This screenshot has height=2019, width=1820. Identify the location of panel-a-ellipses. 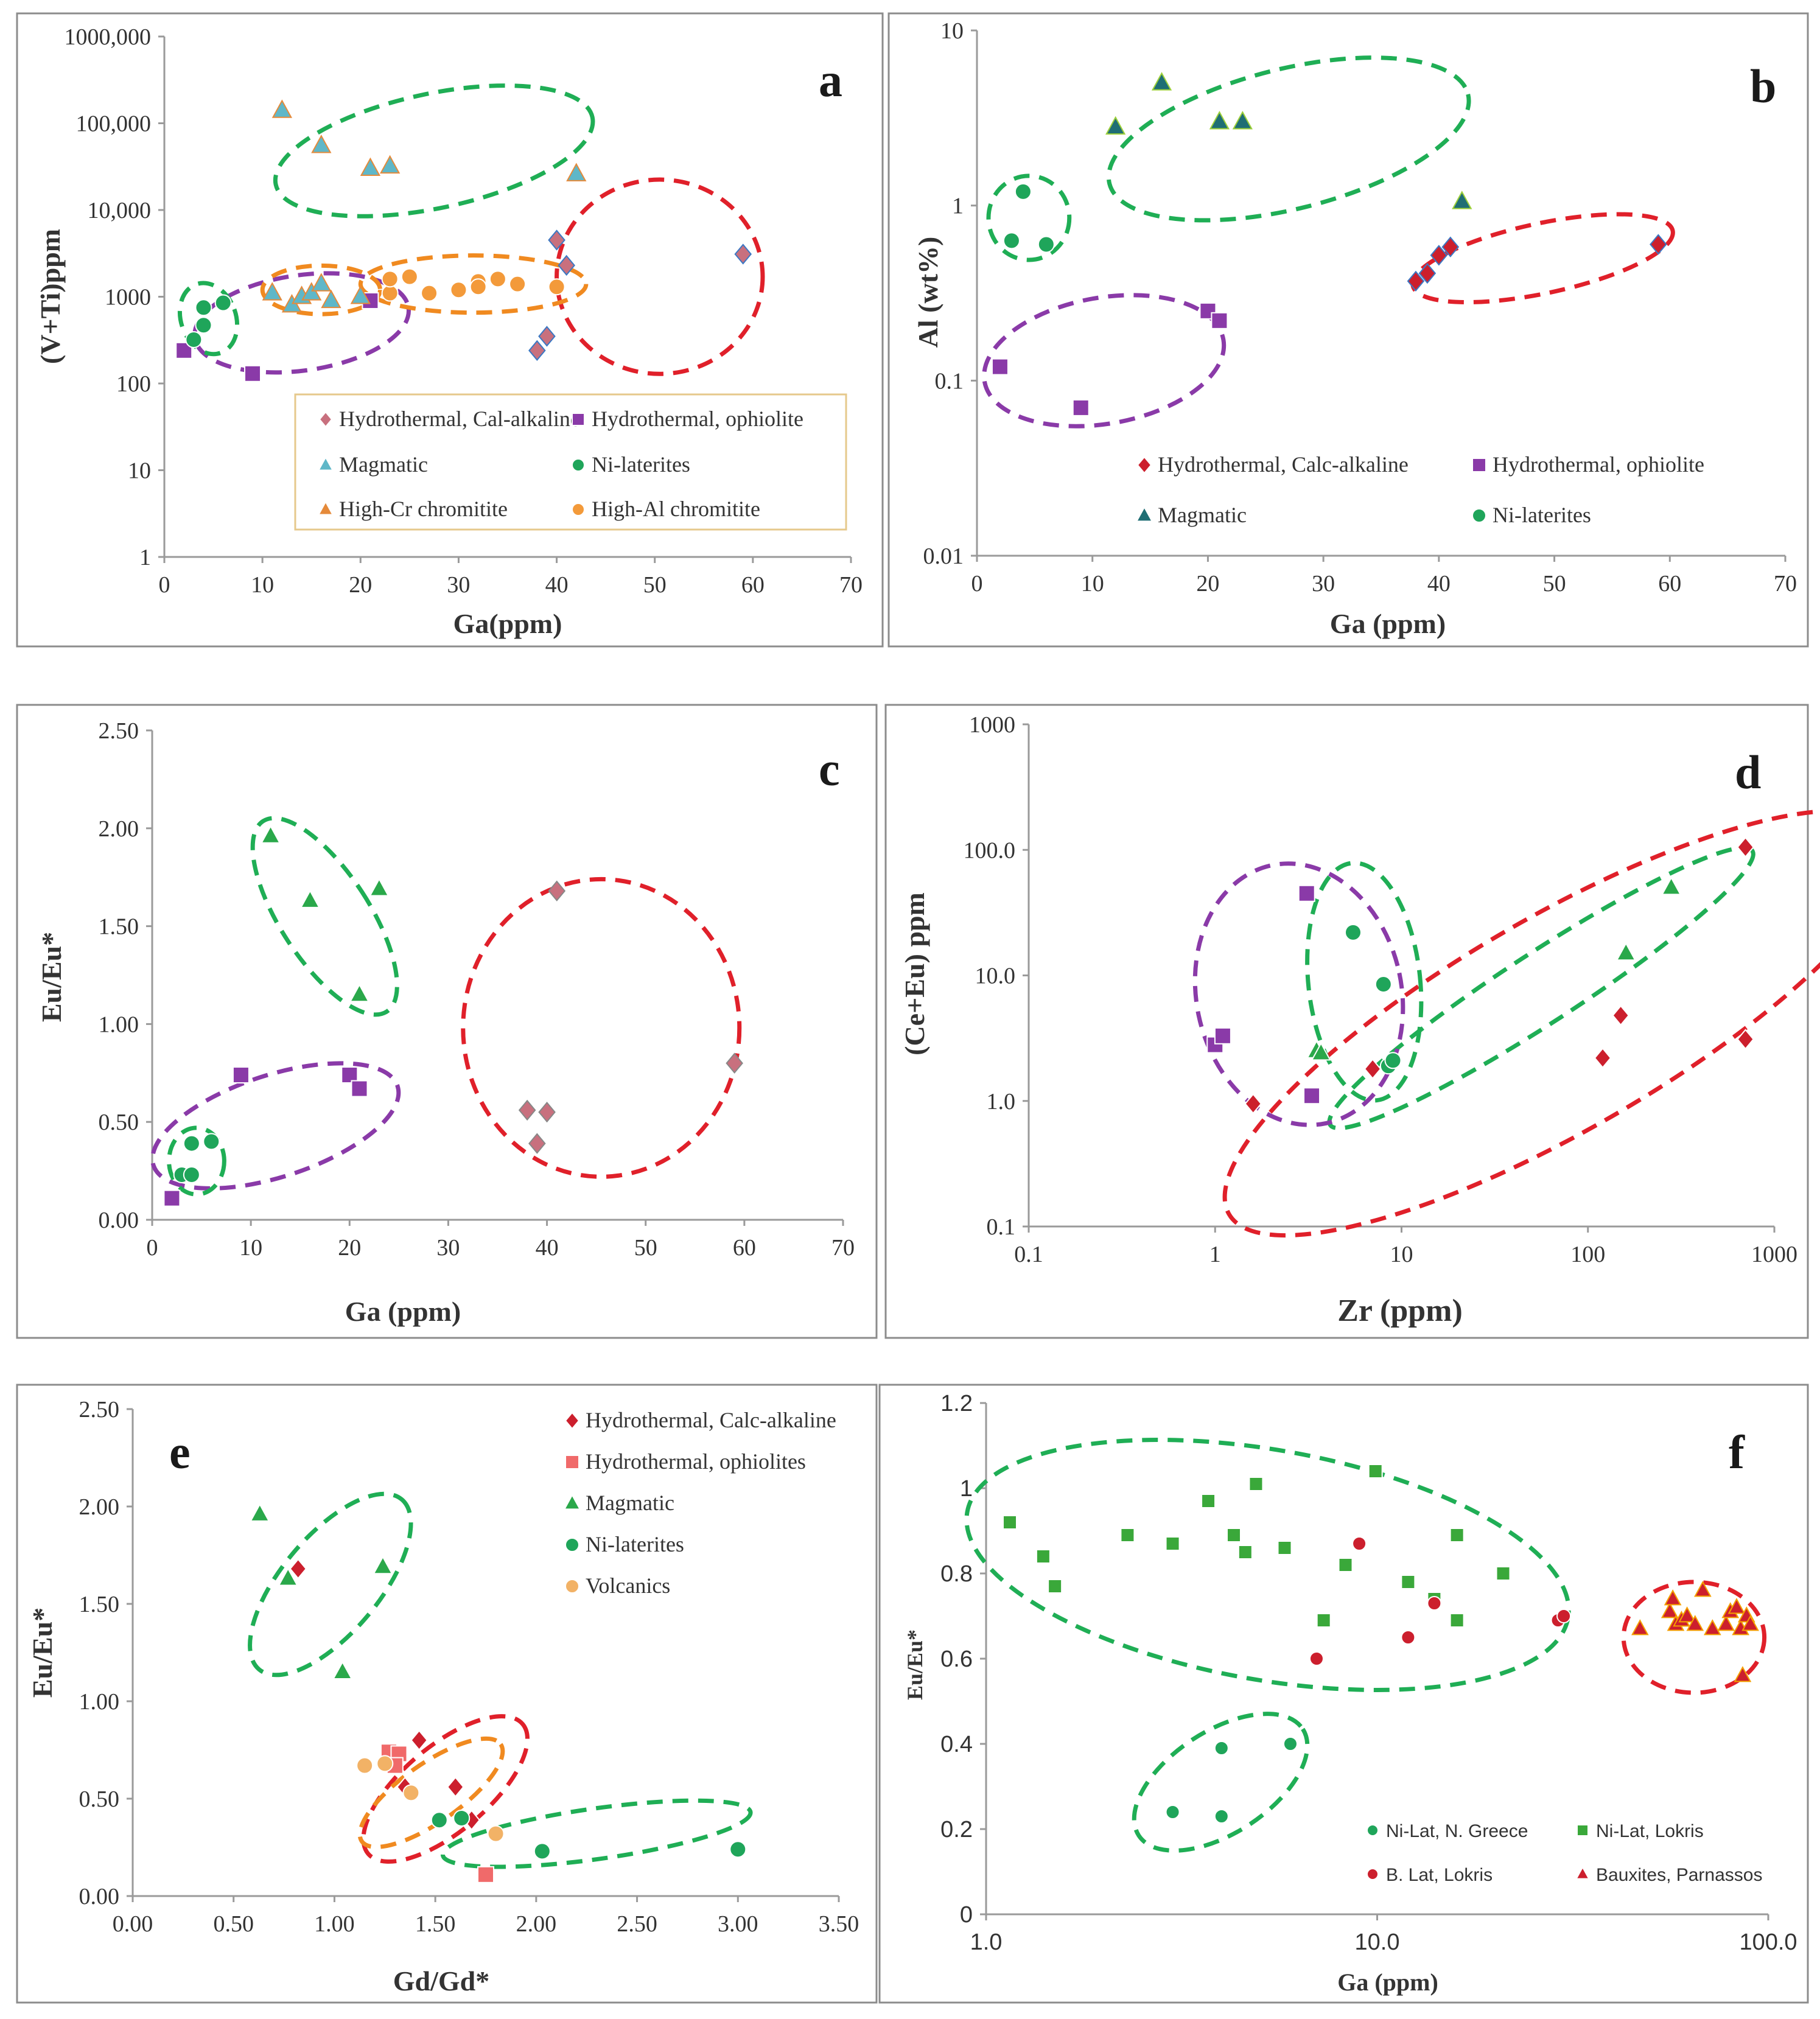
(471, 229).